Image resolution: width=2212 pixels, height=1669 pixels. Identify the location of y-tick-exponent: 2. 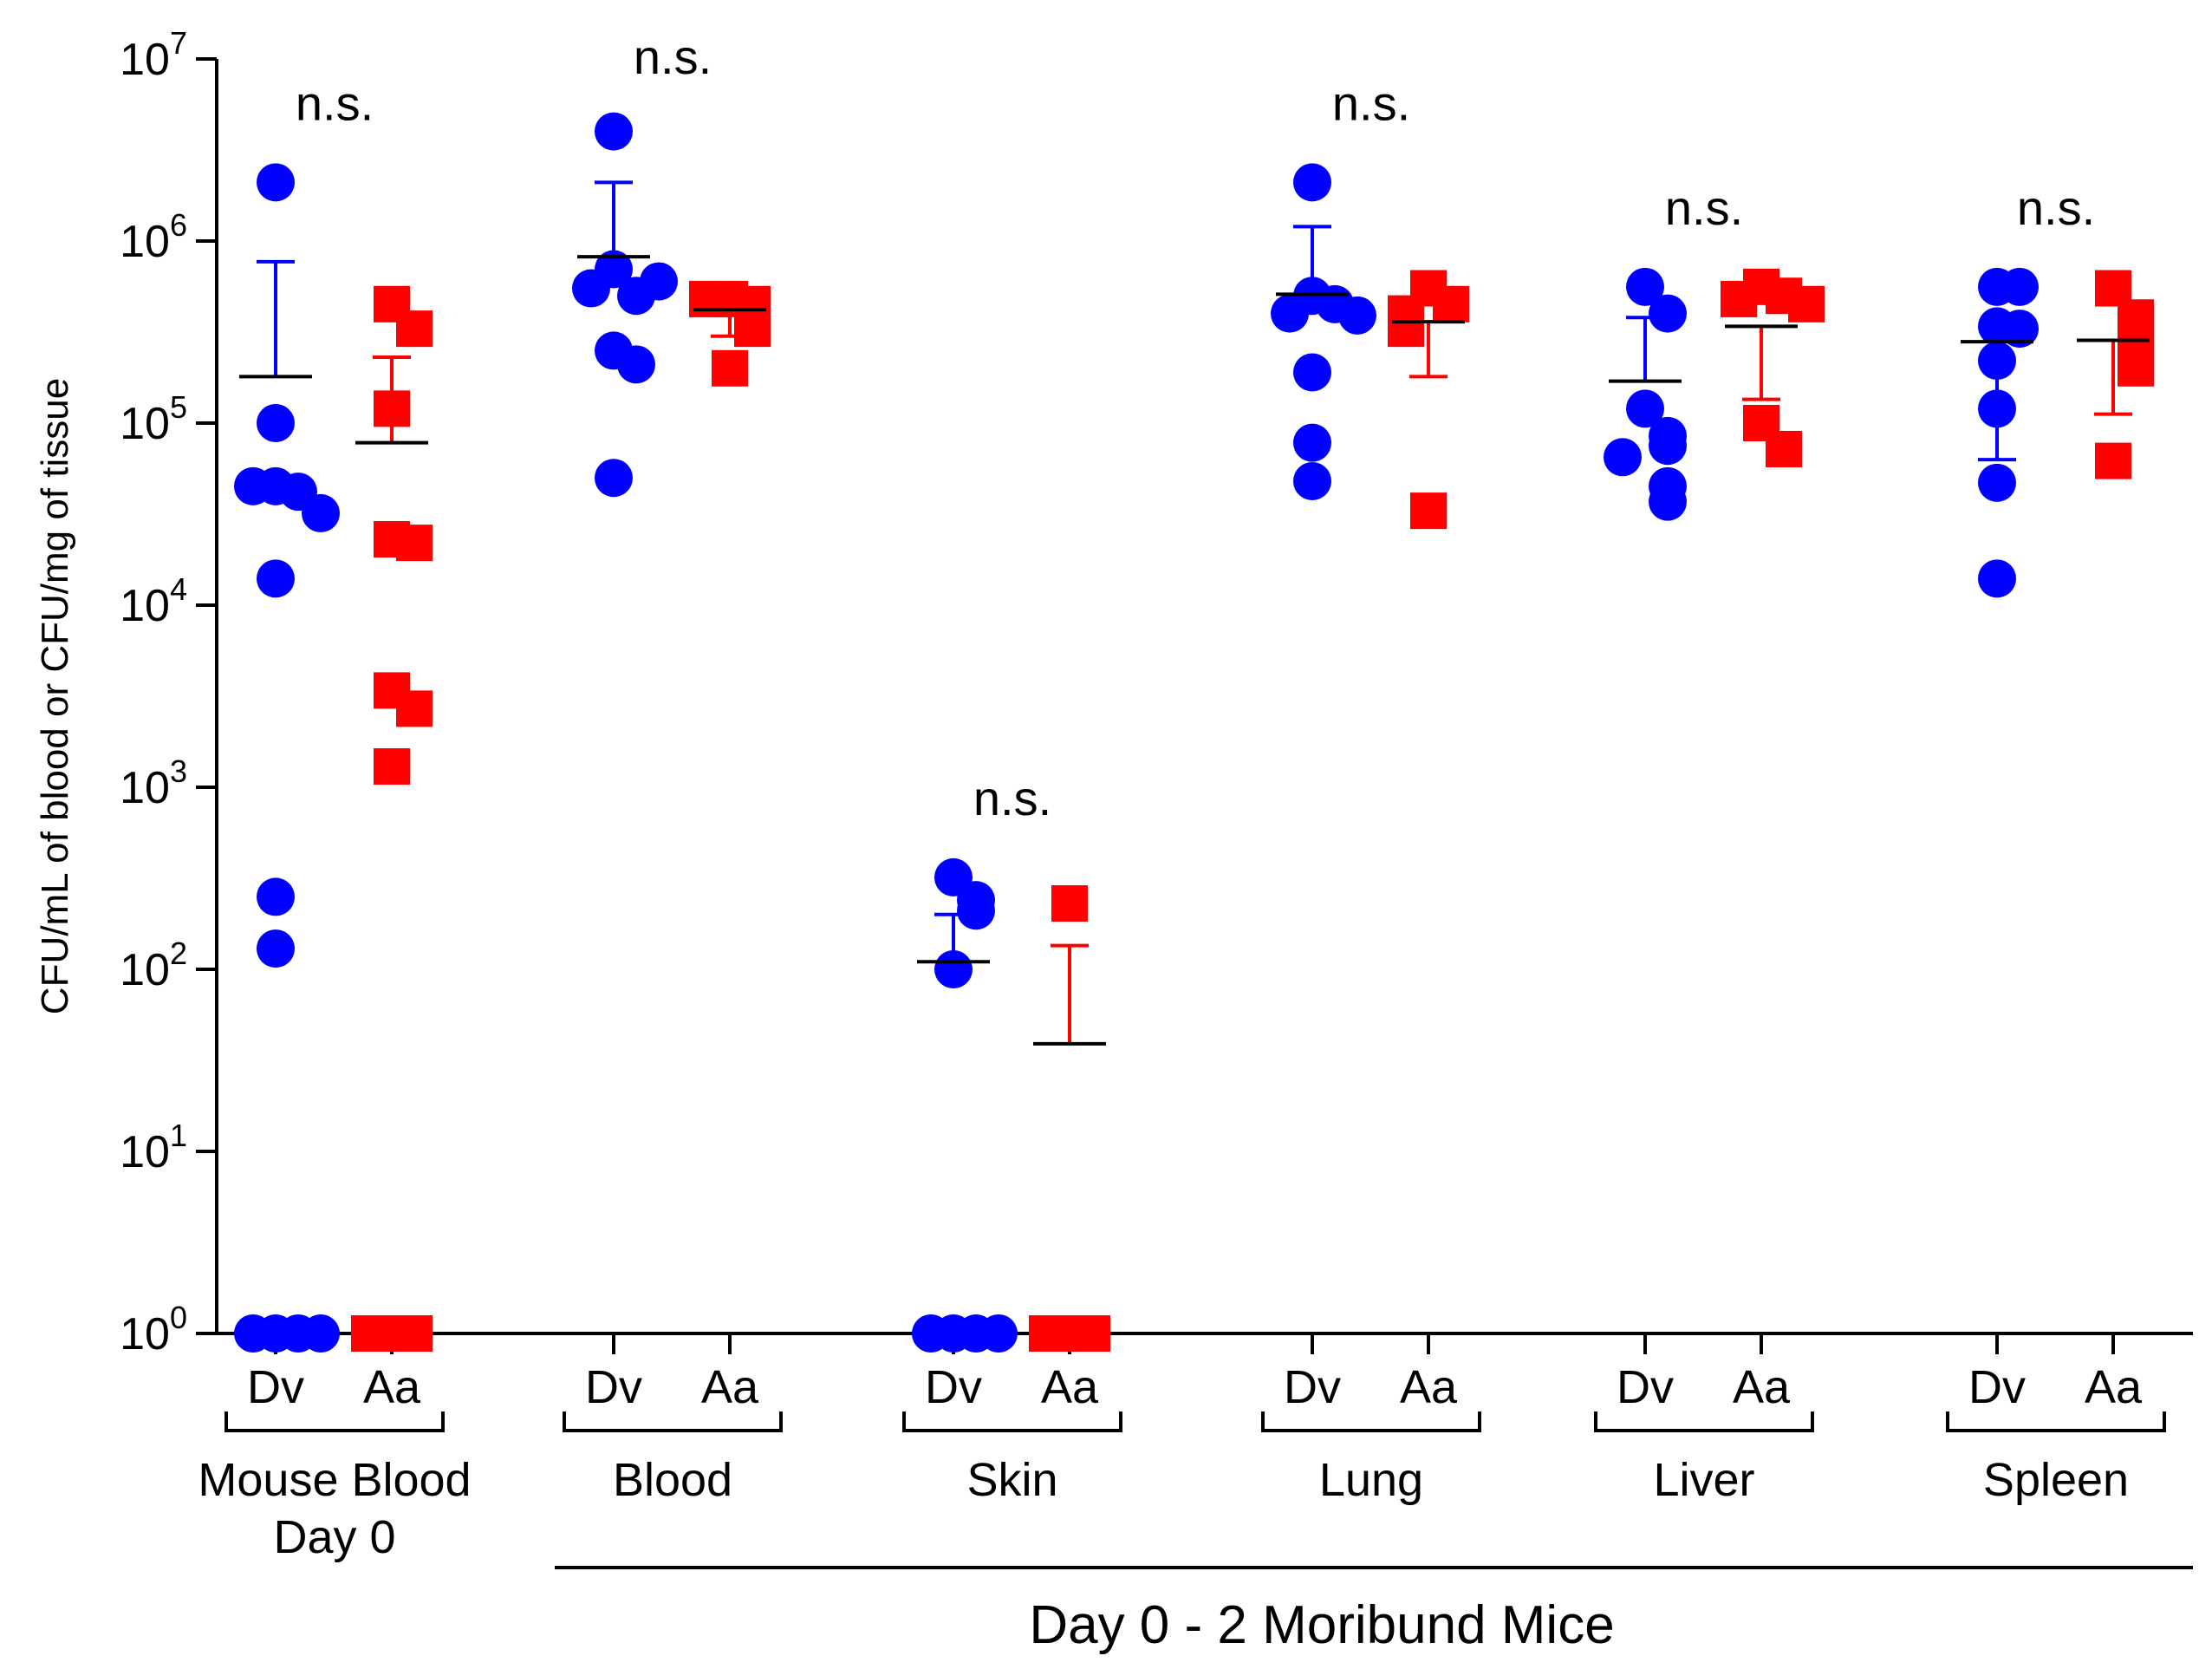
(178, 954).